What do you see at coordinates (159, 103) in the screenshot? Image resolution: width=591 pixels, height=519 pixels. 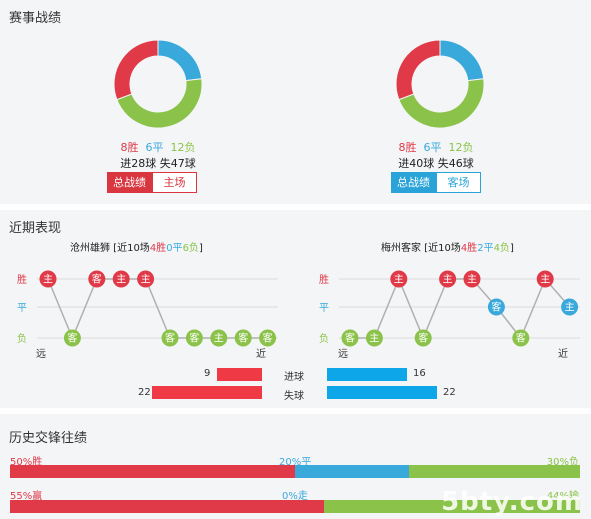 I see `left-donut-loss-slice` at bounding box center [159, 103].